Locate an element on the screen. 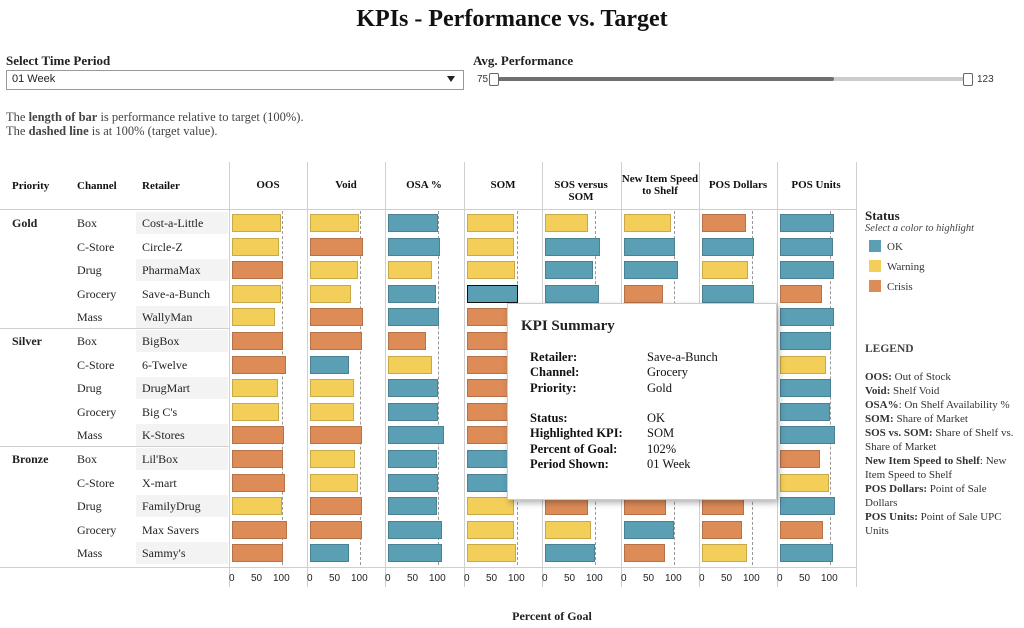 This screenshot has height=628, width=1024. retailer-label: Cost-a-Little is located at coordinates (173, 223).